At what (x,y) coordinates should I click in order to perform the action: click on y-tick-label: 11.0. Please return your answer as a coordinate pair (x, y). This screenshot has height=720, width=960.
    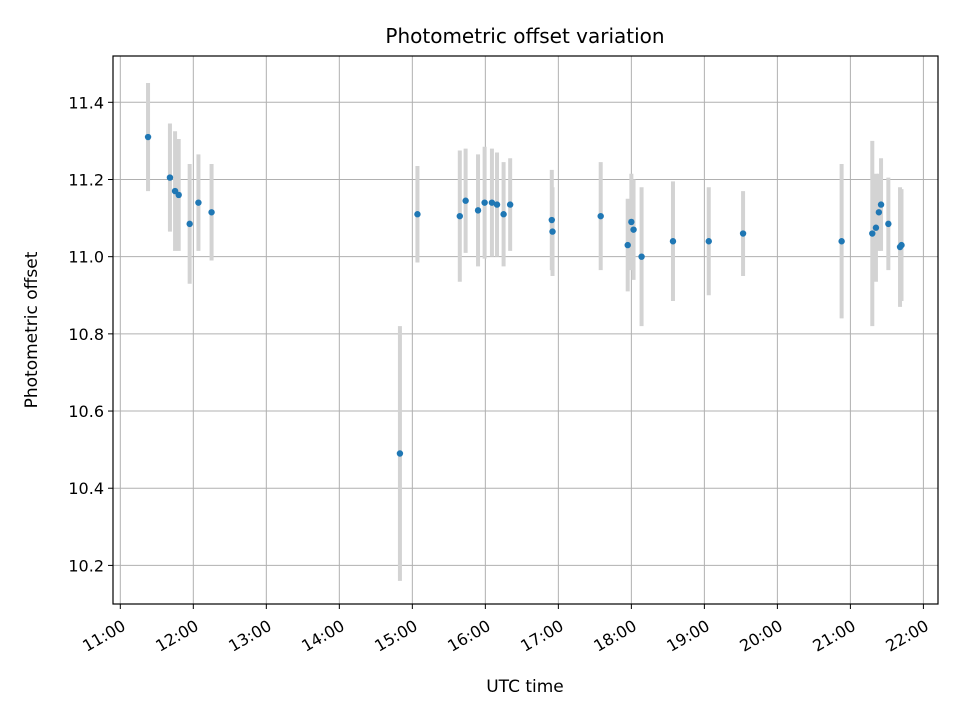
    Looking at the image, I should click on (86, 257).